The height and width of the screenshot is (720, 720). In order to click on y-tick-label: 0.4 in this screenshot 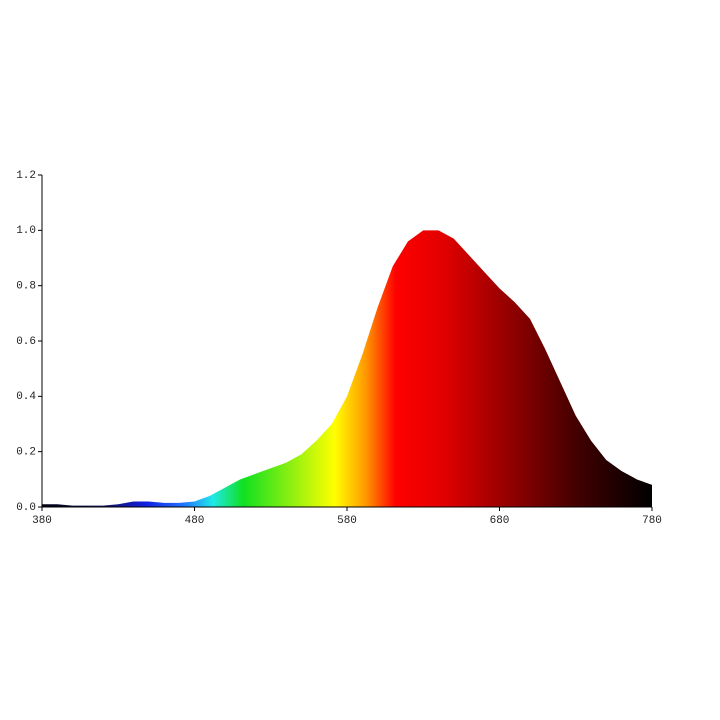, I will do `click(26, 397)`.